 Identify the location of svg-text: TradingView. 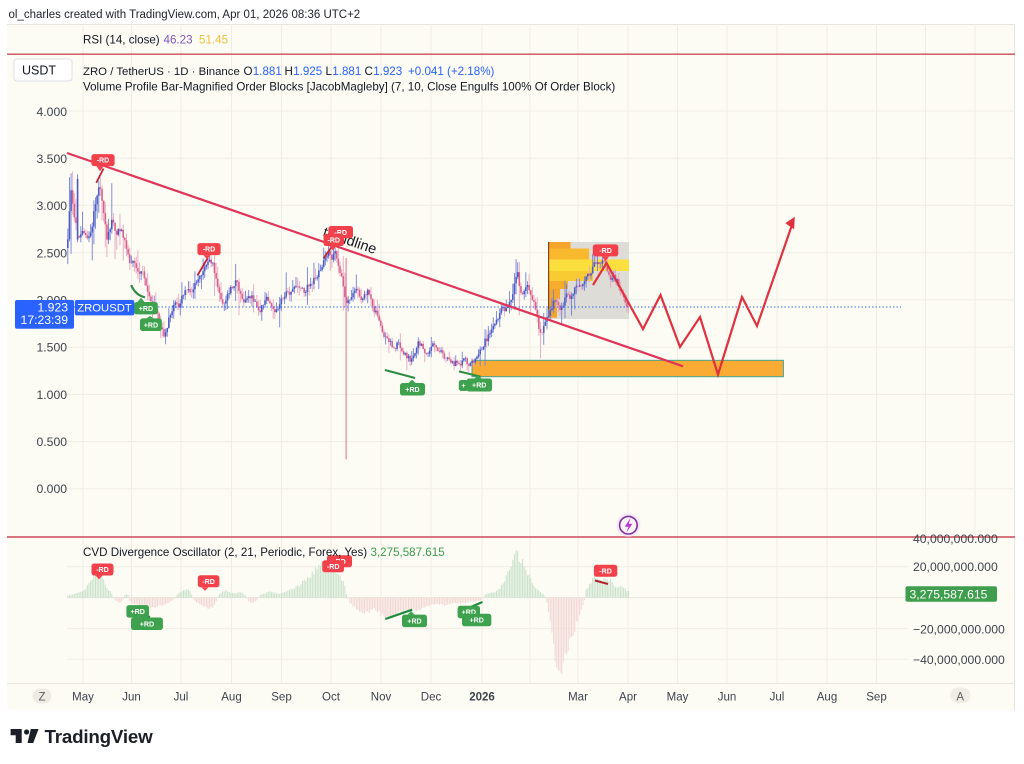
(99, 736).